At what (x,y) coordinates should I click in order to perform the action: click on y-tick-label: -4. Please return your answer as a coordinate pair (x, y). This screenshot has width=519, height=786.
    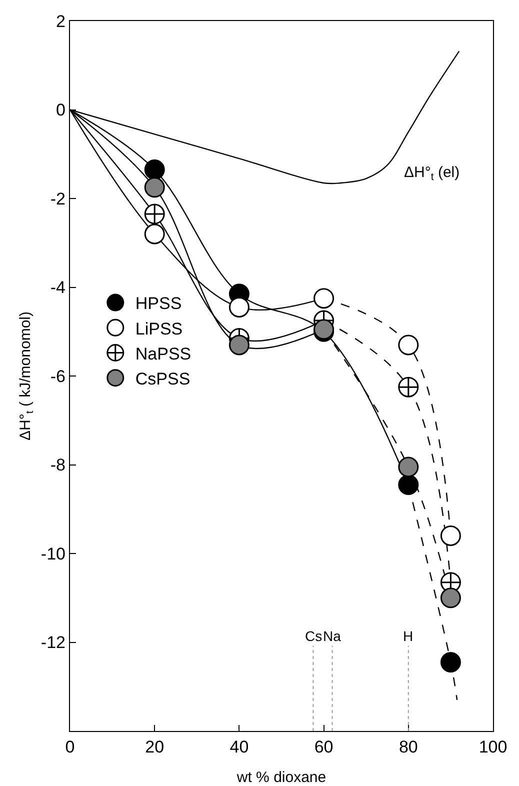
    Looking at the image, I should click on (58, 288).